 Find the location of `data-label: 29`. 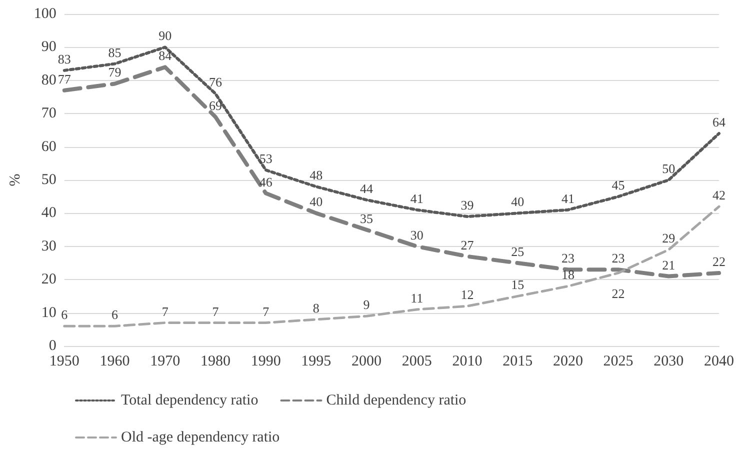

data-label: 29 is located at coordinates (669, 238).